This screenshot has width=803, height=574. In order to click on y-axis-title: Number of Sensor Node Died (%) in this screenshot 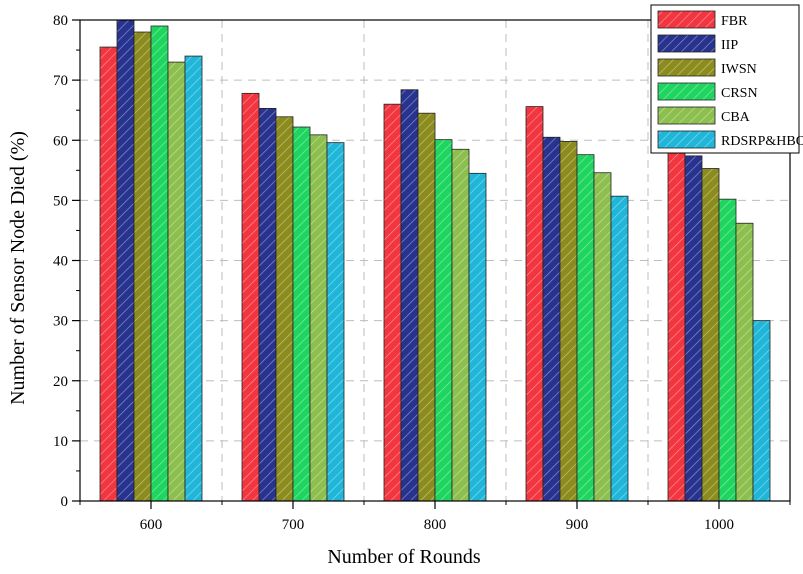, I will do `click(18, 268)`.